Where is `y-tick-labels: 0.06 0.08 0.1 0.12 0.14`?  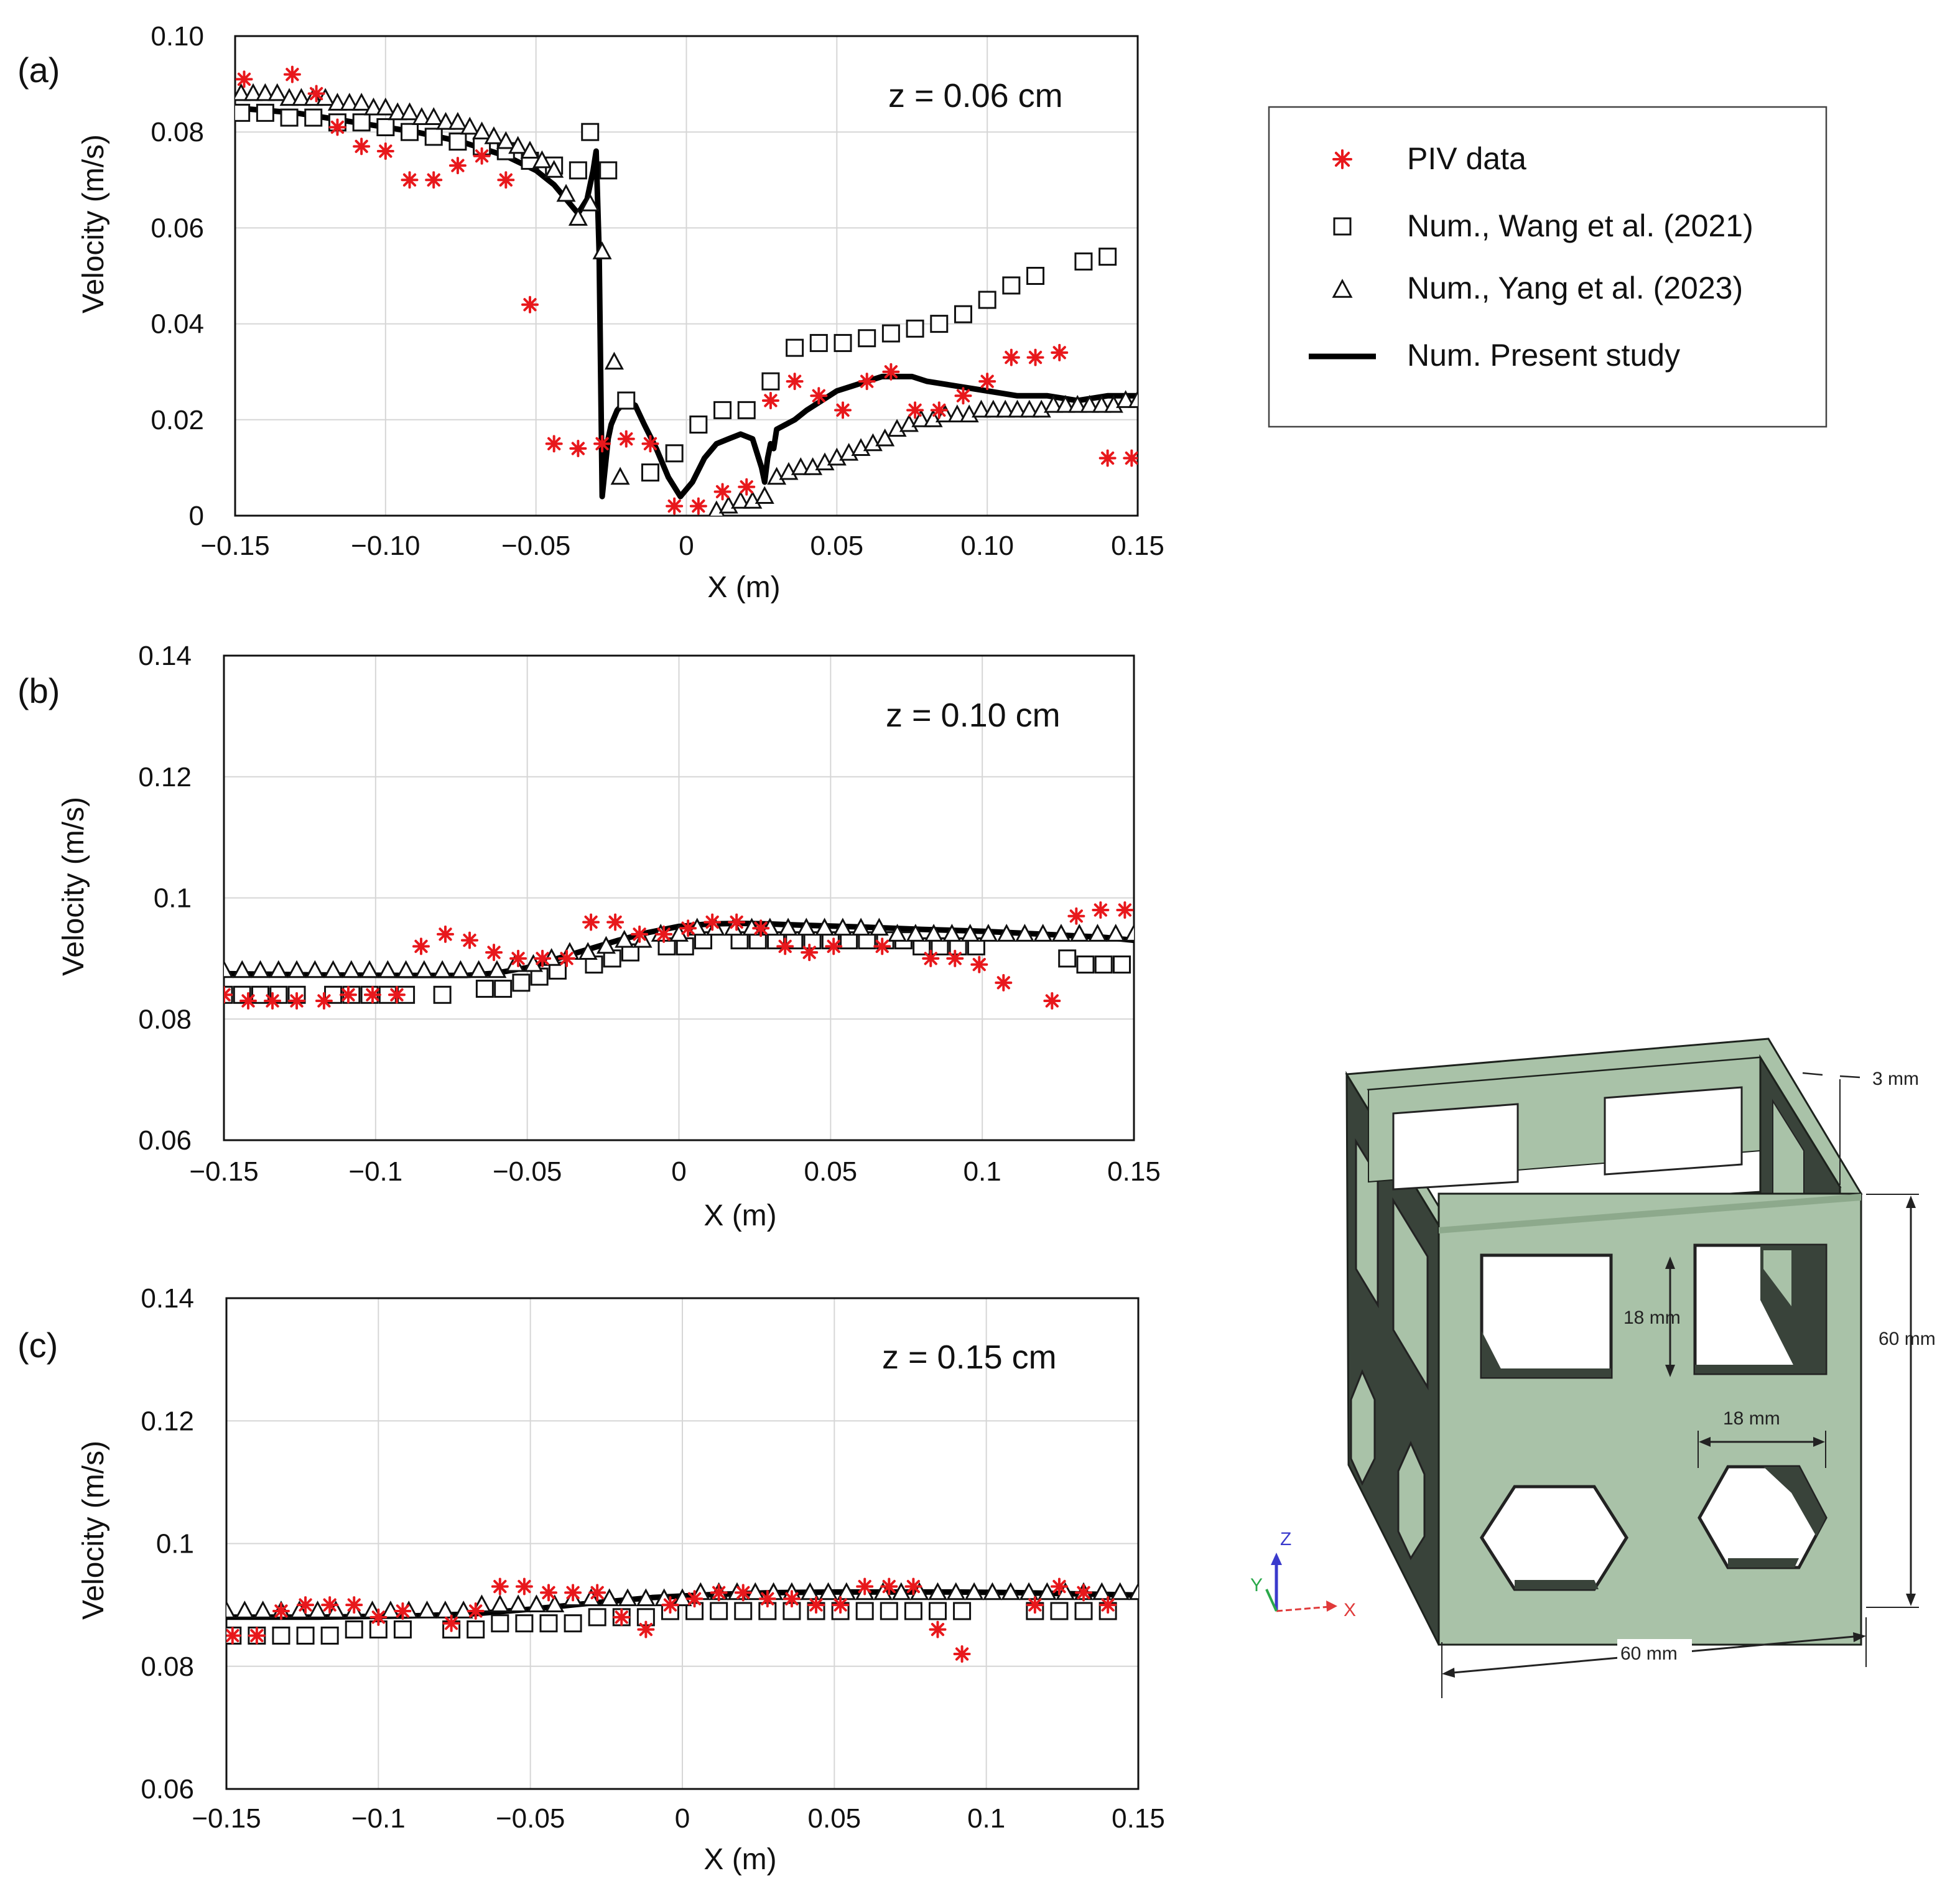
y-tick-labels: 0.06 0.08 0.1 0.12 0.14 is located at coordinates (165, 898).